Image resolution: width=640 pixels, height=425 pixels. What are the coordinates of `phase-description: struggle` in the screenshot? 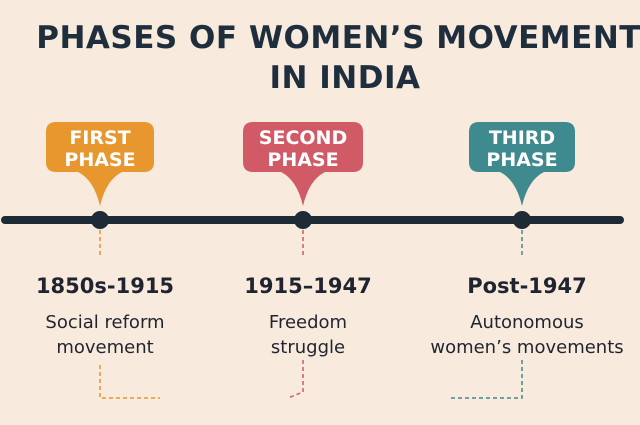 It's located at (308, 347).